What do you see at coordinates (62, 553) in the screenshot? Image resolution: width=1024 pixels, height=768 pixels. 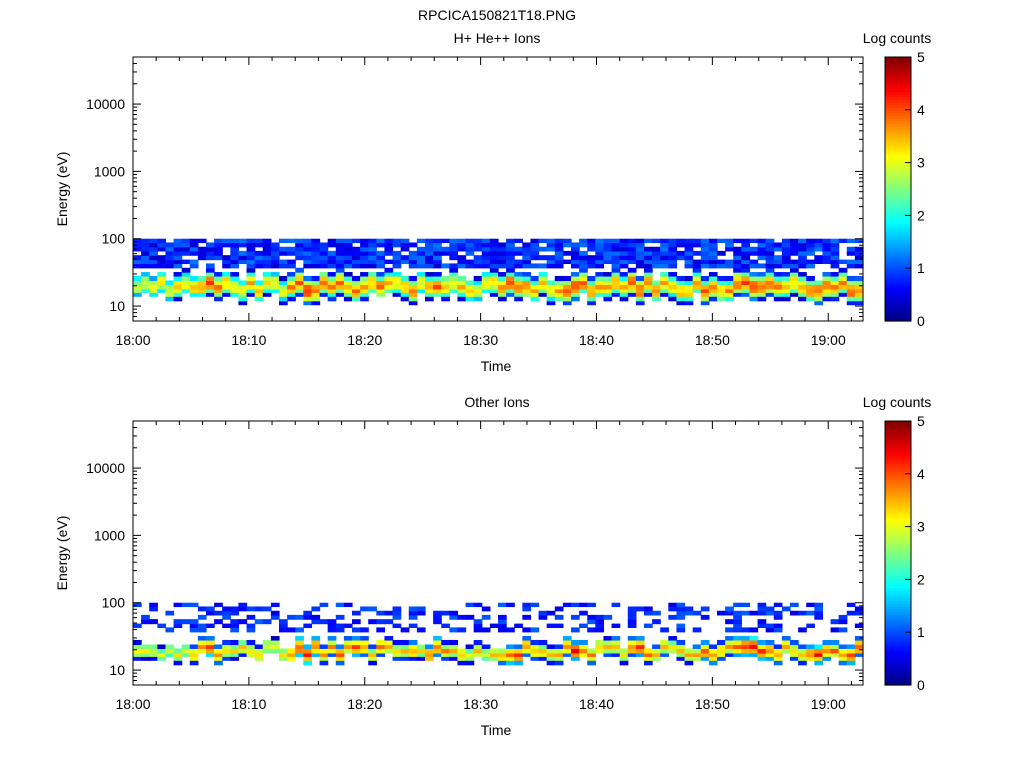 I see `y-axis-label: Energy (eV)` at bounding box center [62, 553].